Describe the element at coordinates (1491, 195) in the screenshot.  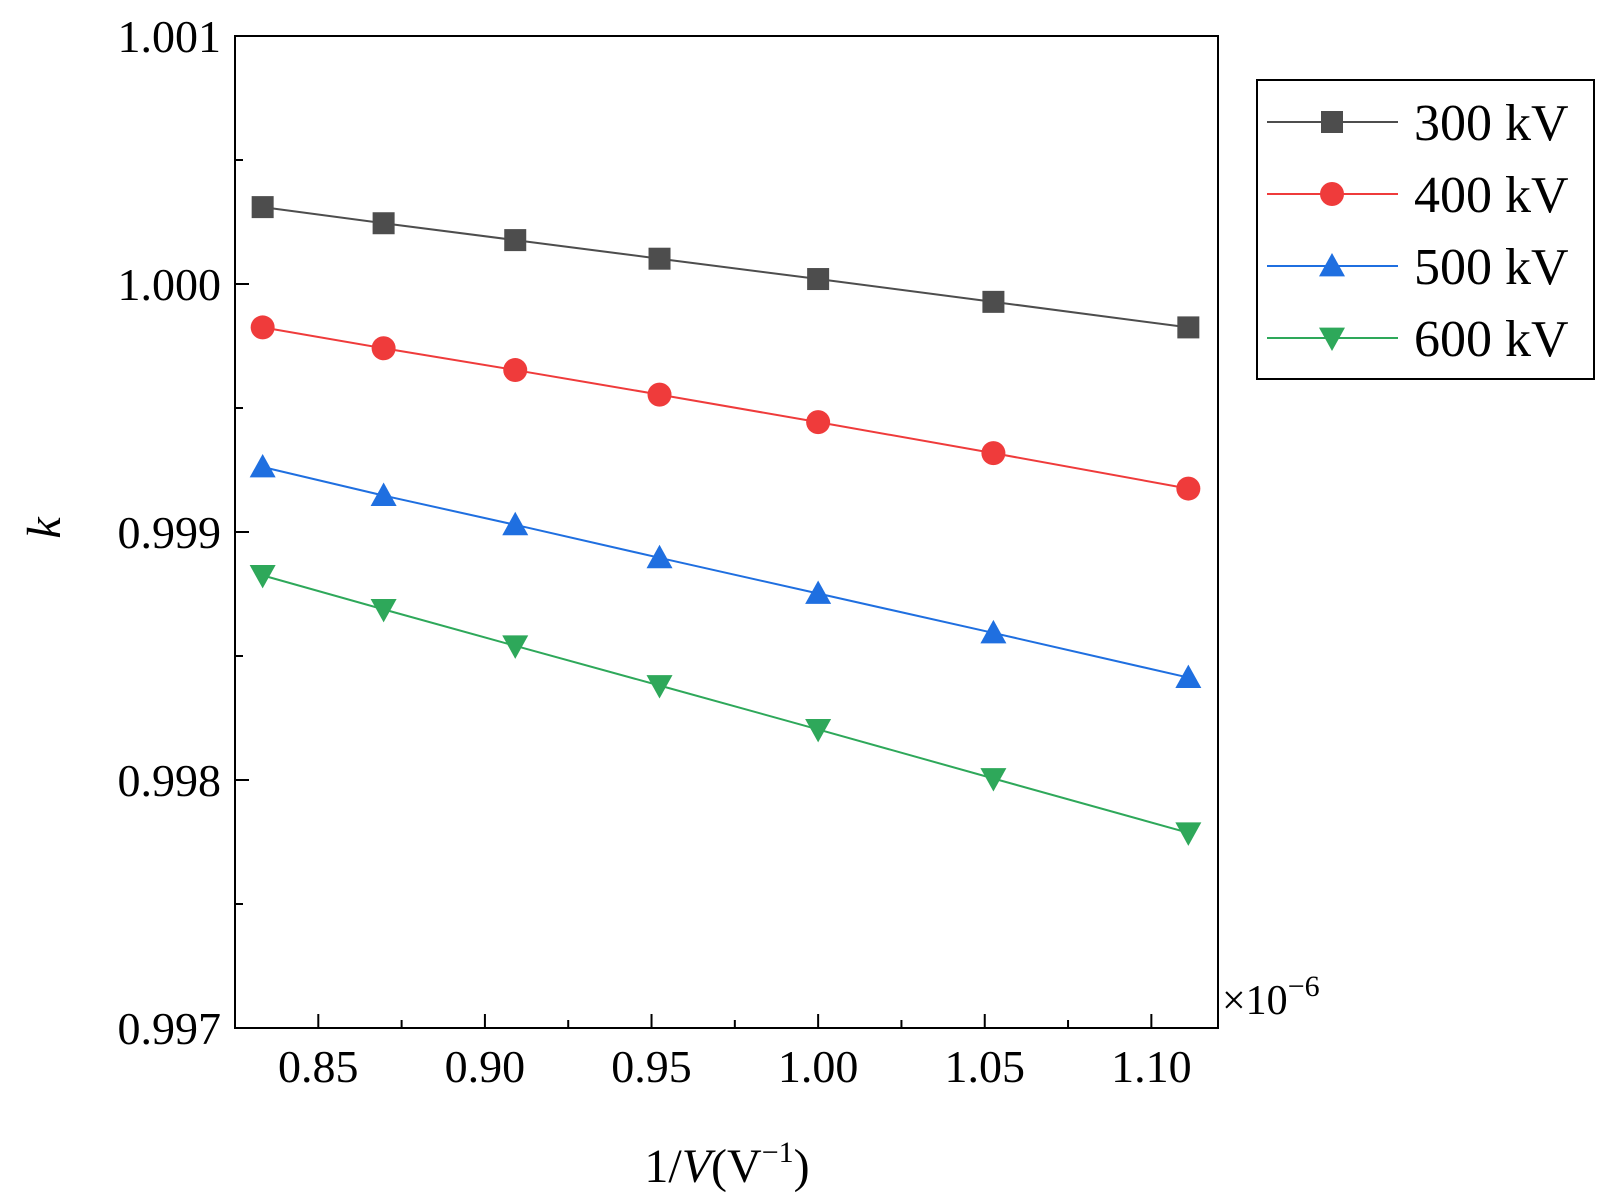
I see `legend-label: 400 kV` at that location.